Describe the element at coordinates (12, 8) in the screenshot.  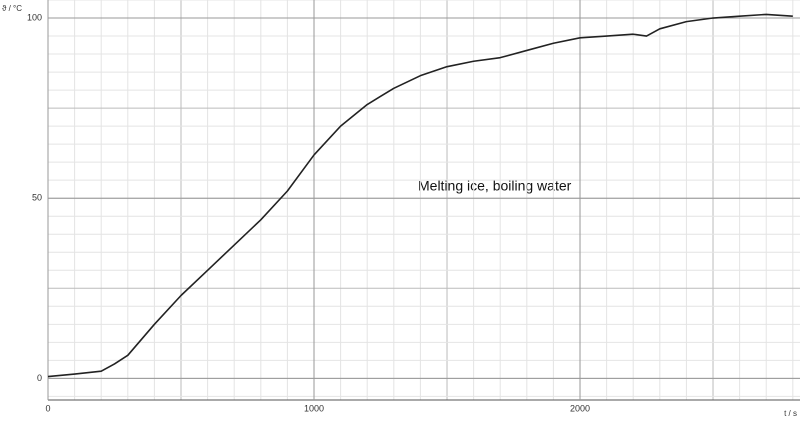
I see `y-axis-label: ϑ / °C` at that location.